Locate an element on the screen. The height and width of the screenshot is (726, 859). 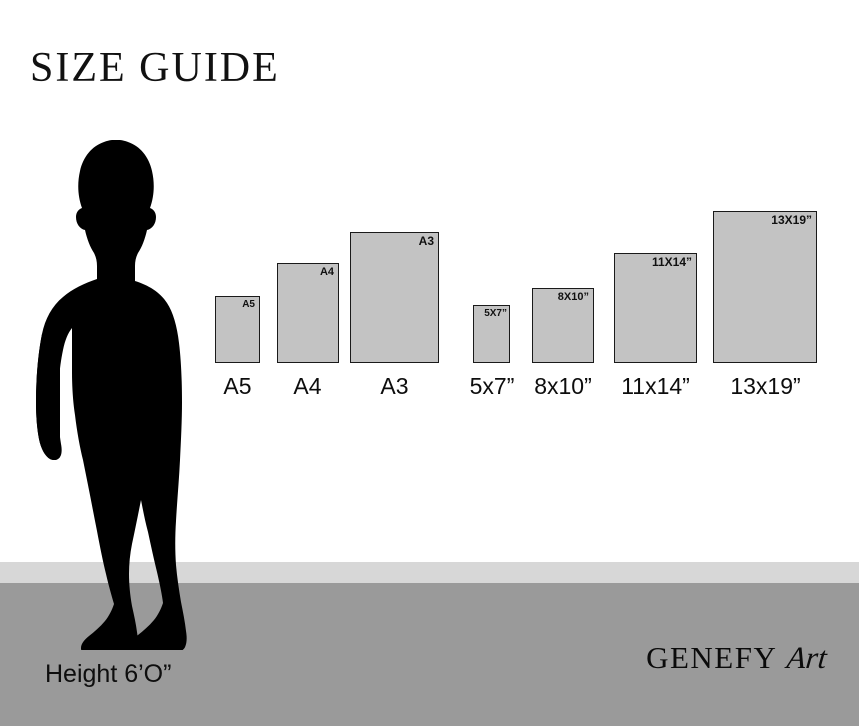
frame-inner-label: 5X7” is located at coordinates (495, 313).